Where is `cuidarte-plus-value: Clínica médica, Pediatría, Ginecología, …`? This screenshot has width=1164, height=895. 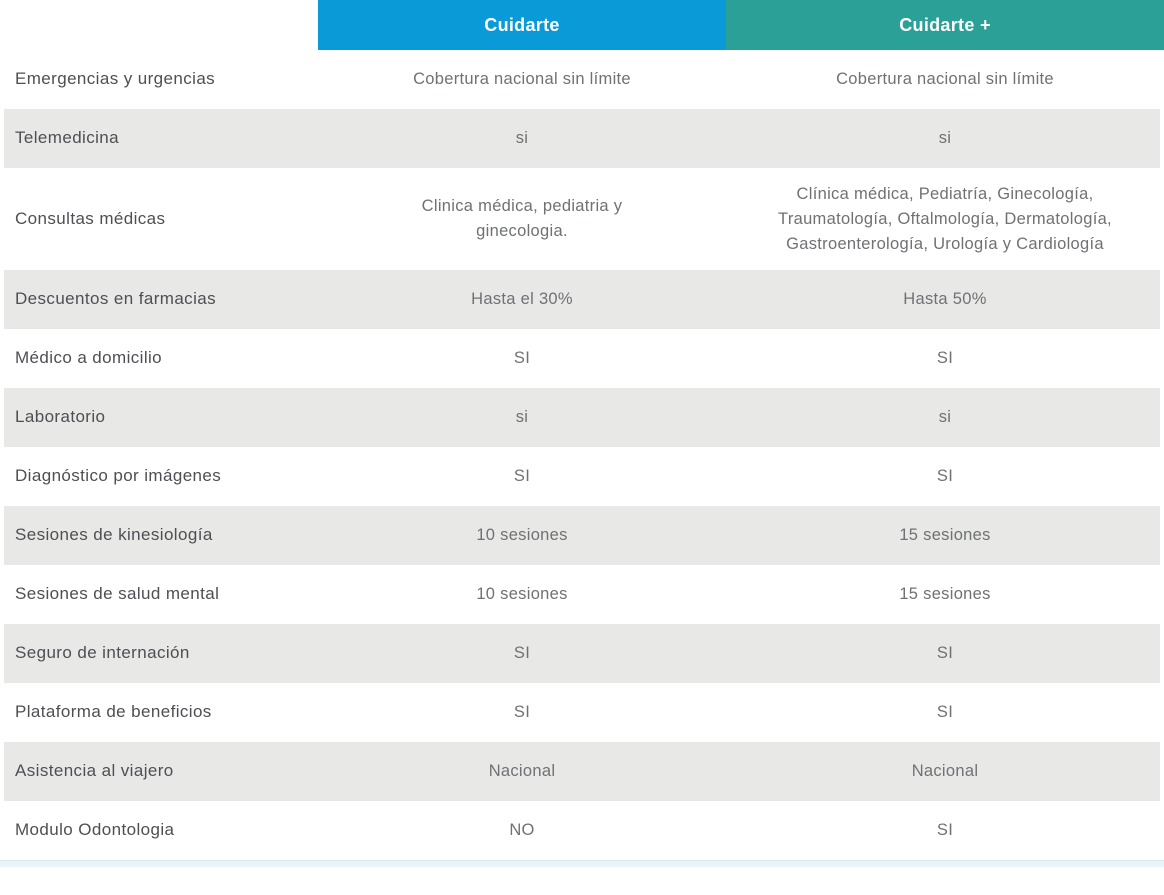 cuidarte-plus-value: Clínica médica, Pediatría, Ginecología, … is located at coordinates (945, 219).